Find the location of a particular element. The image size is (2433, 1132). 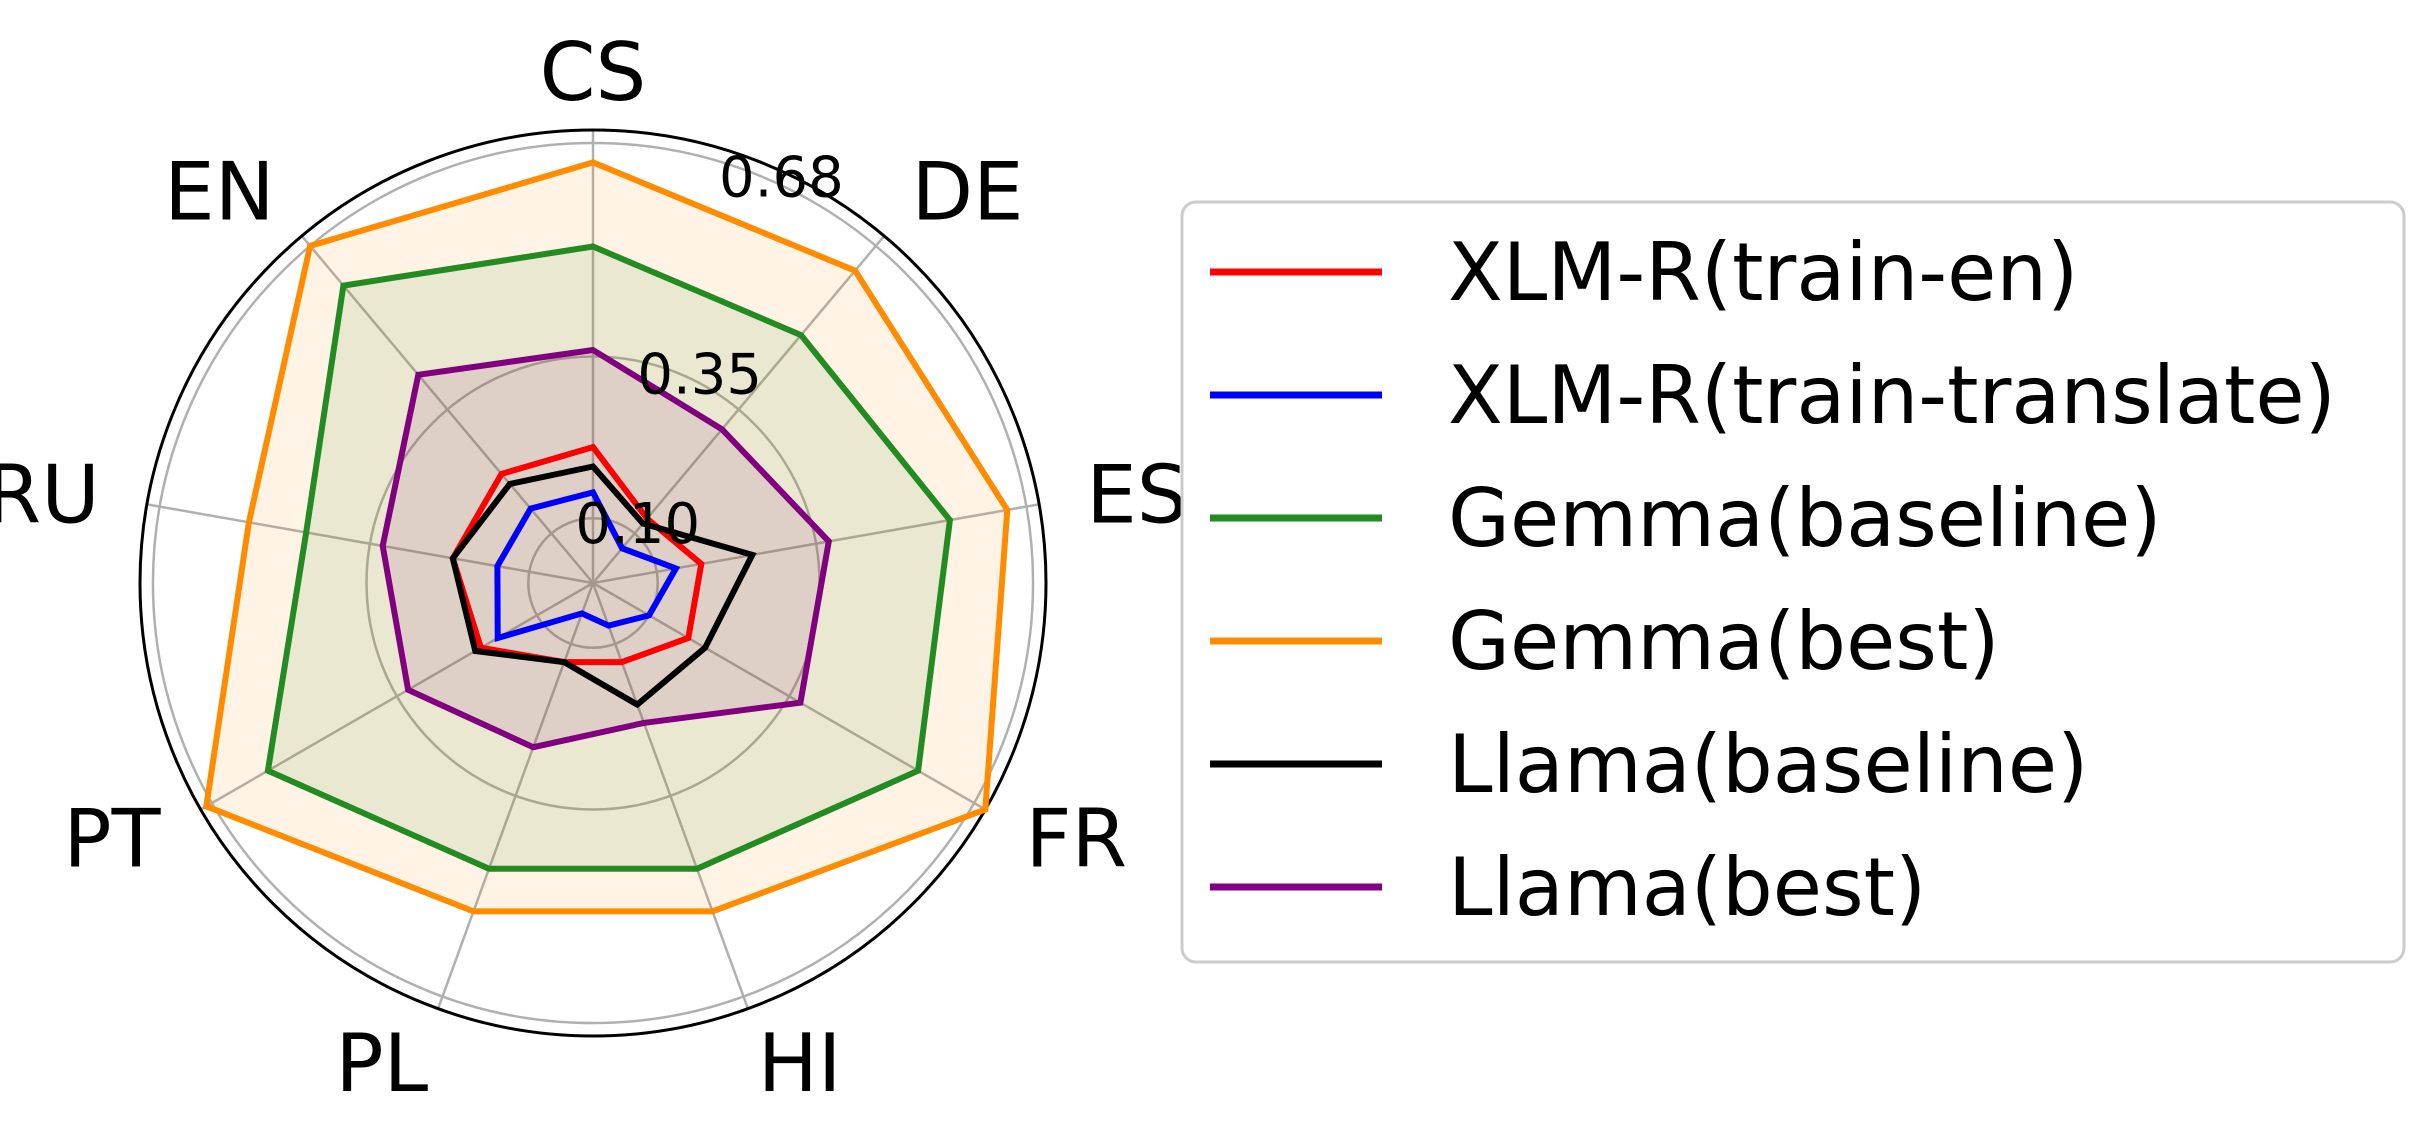

axis-label-en: EN is located at coordinates (219, 192).